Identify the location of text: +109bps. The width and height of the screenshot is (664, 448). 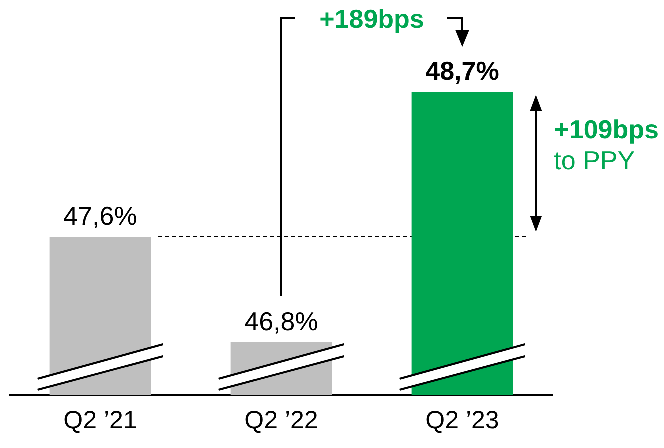
(606, 129).